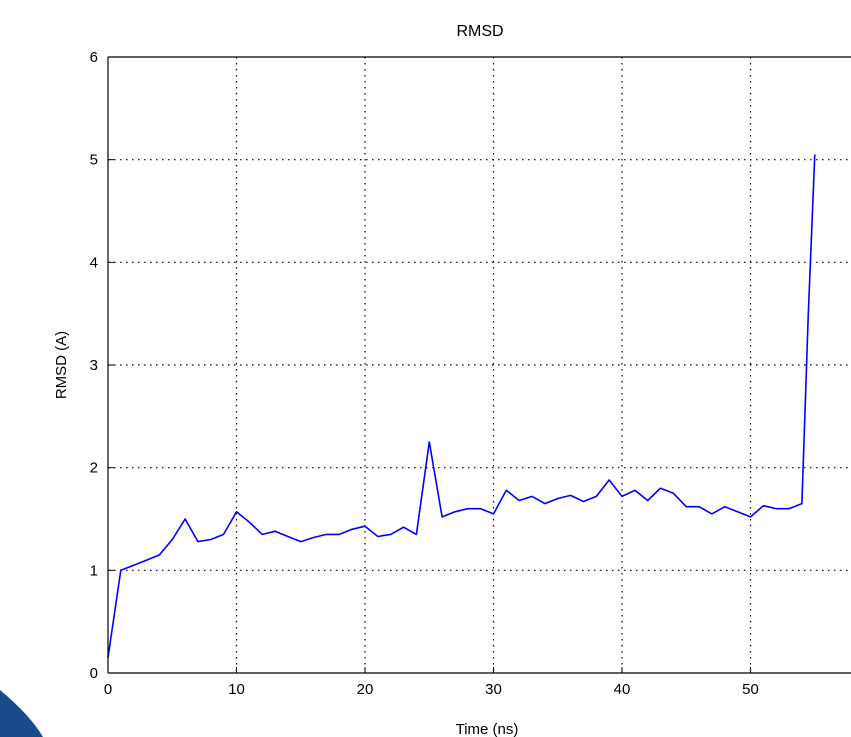  I want to click on x-tick-label: 0, so click(108, 689).